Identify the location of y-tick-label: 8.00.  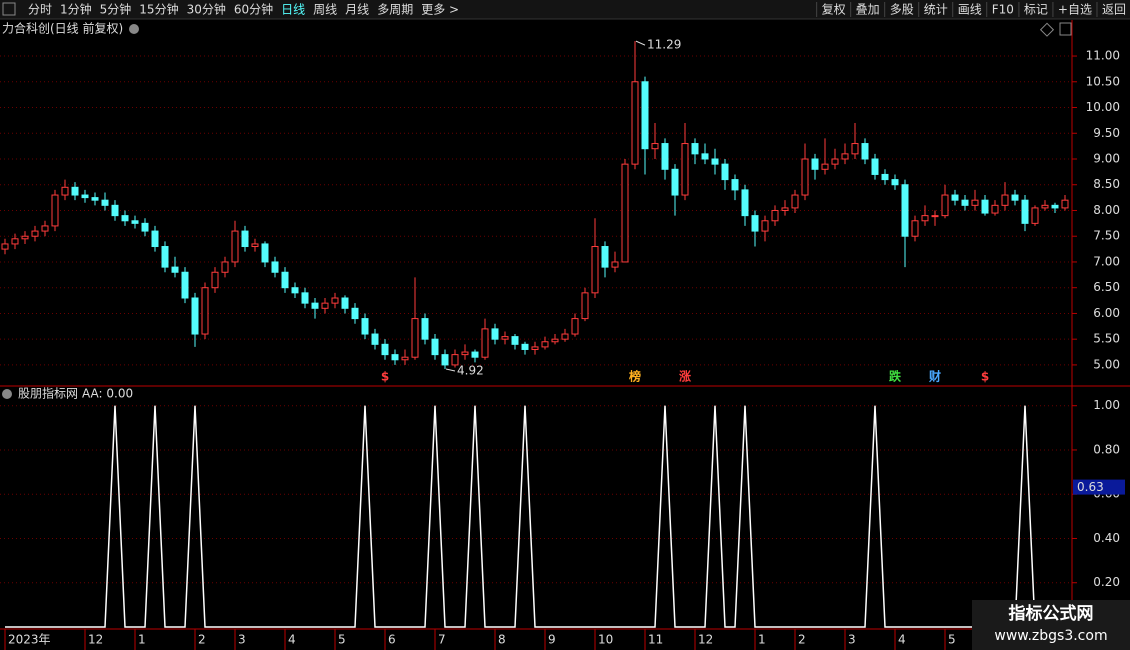
(1106, 210).